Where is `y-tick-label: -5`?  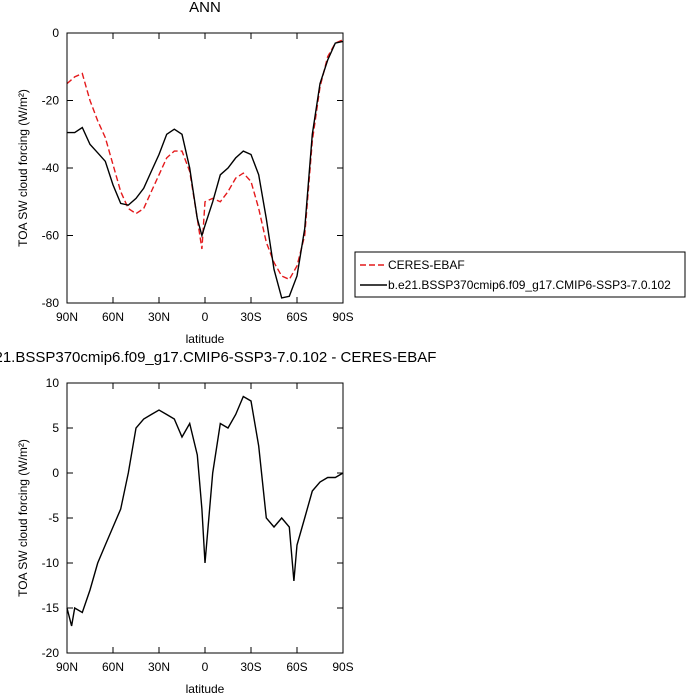 y-tick-label: -5 is located at coordinates (53, 518).